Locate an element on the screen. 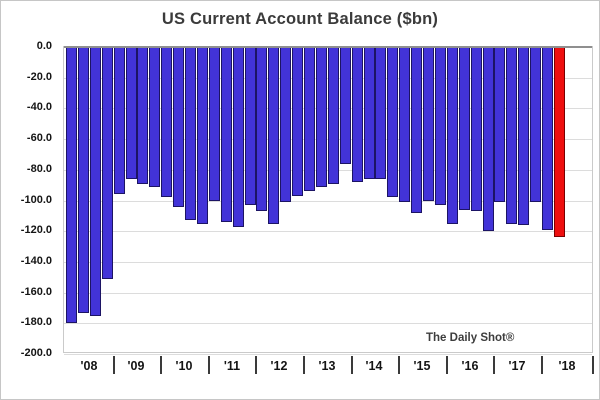  gridline--160.0 is located at coordinates (328, 293).